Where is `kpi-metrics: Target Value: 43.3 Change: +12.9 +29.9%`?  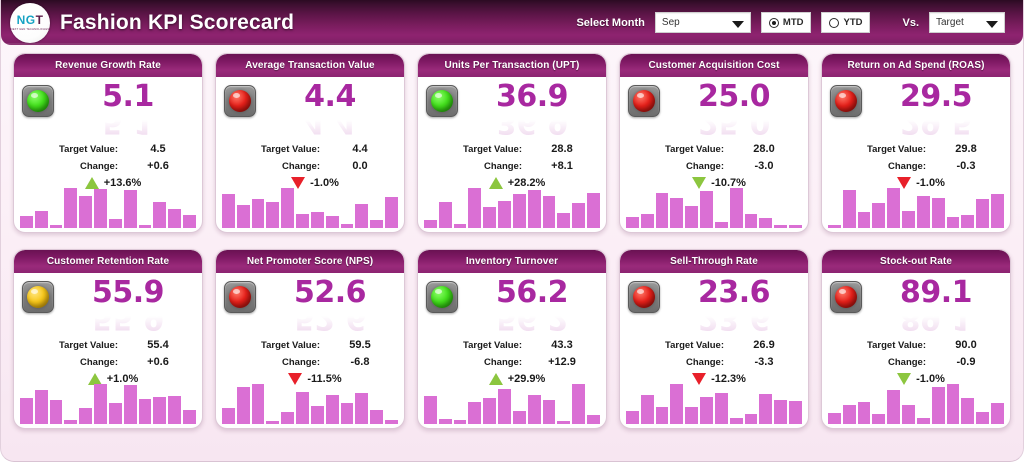
kpi-metrics: Target Value: 43.3 Change: +12.9 +29.9% is located at coordinates (508, 362).